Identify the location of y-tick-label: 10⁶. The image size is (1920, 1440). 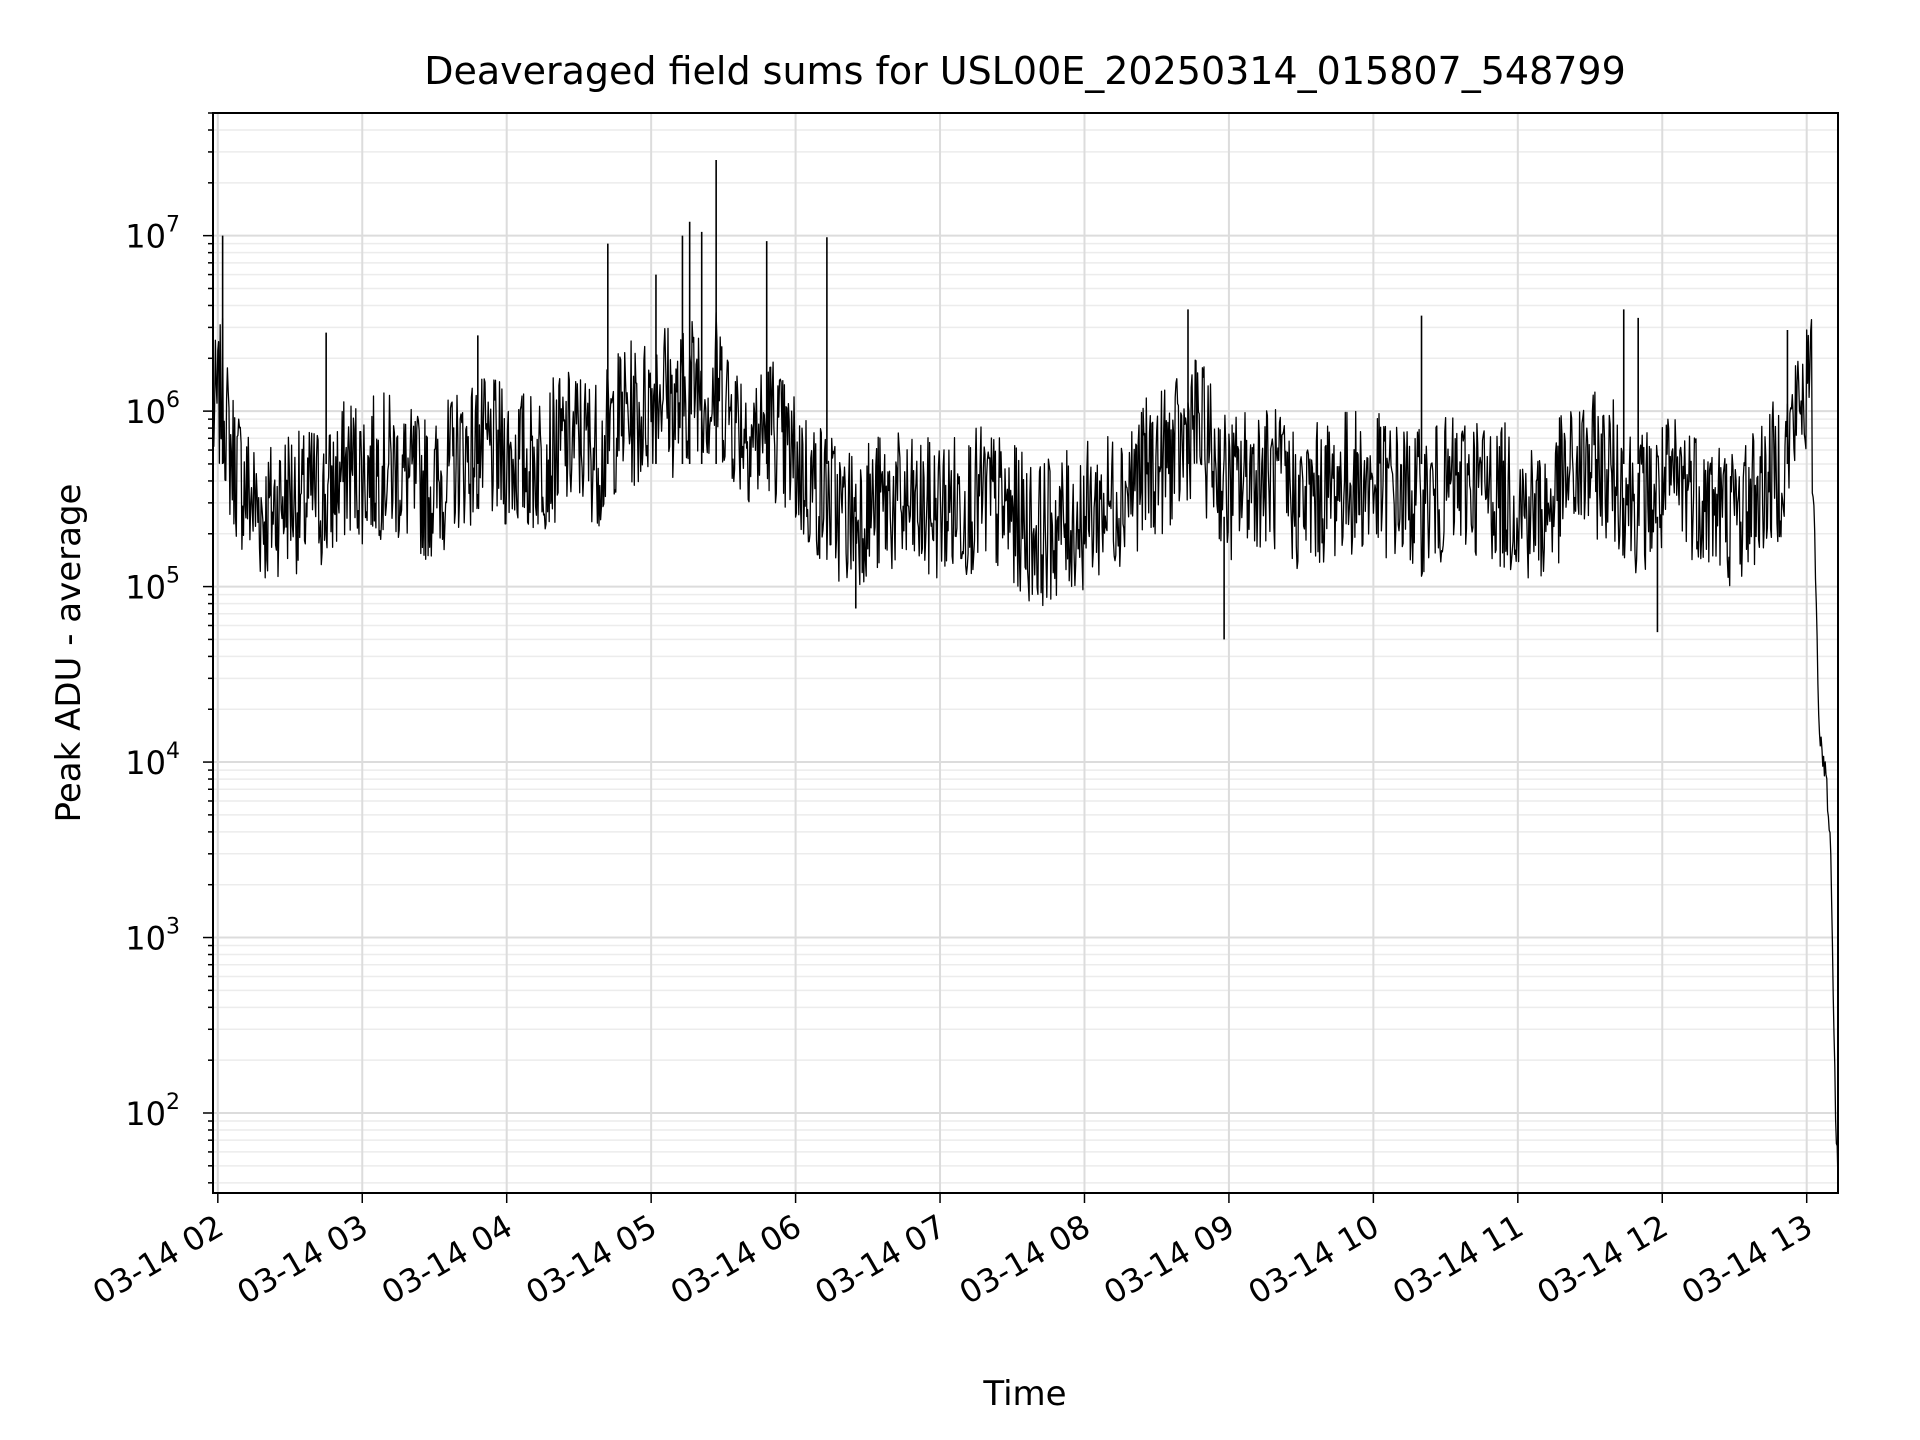
(152, 409).